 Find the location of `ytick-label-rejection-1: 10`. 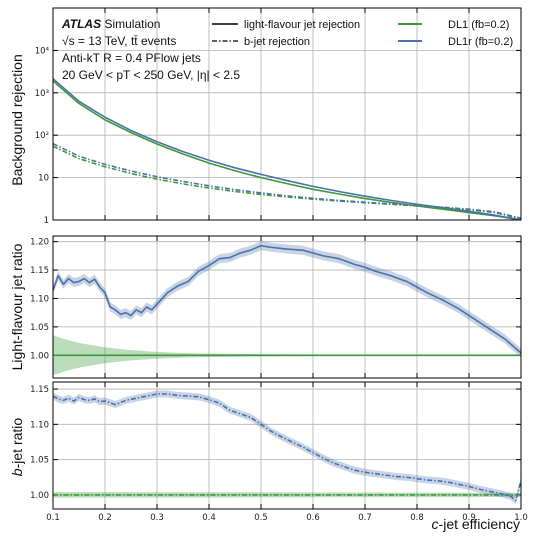

ytick-label-rejection-1: 10 is located at coordinates (43, 179).